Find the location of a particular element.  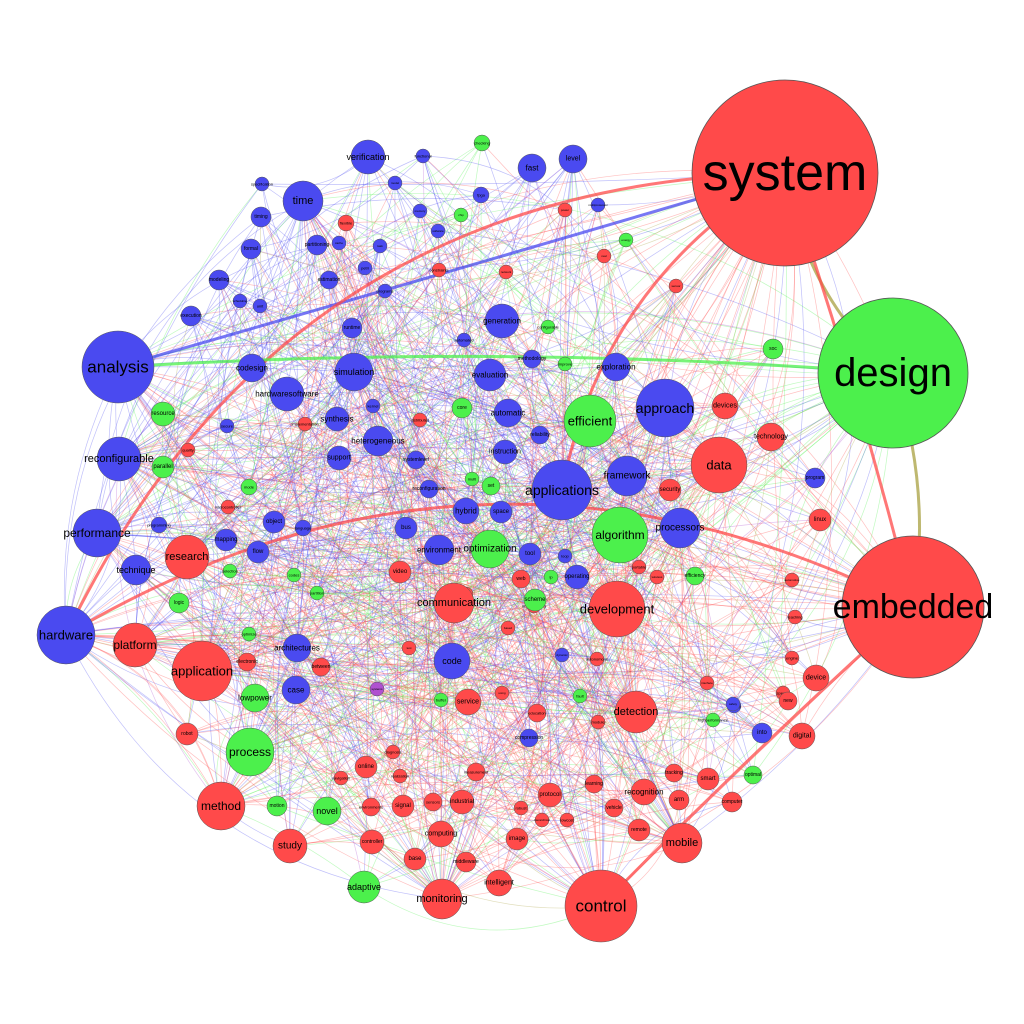

node-remote: remote is located at coordinates (639, 830).